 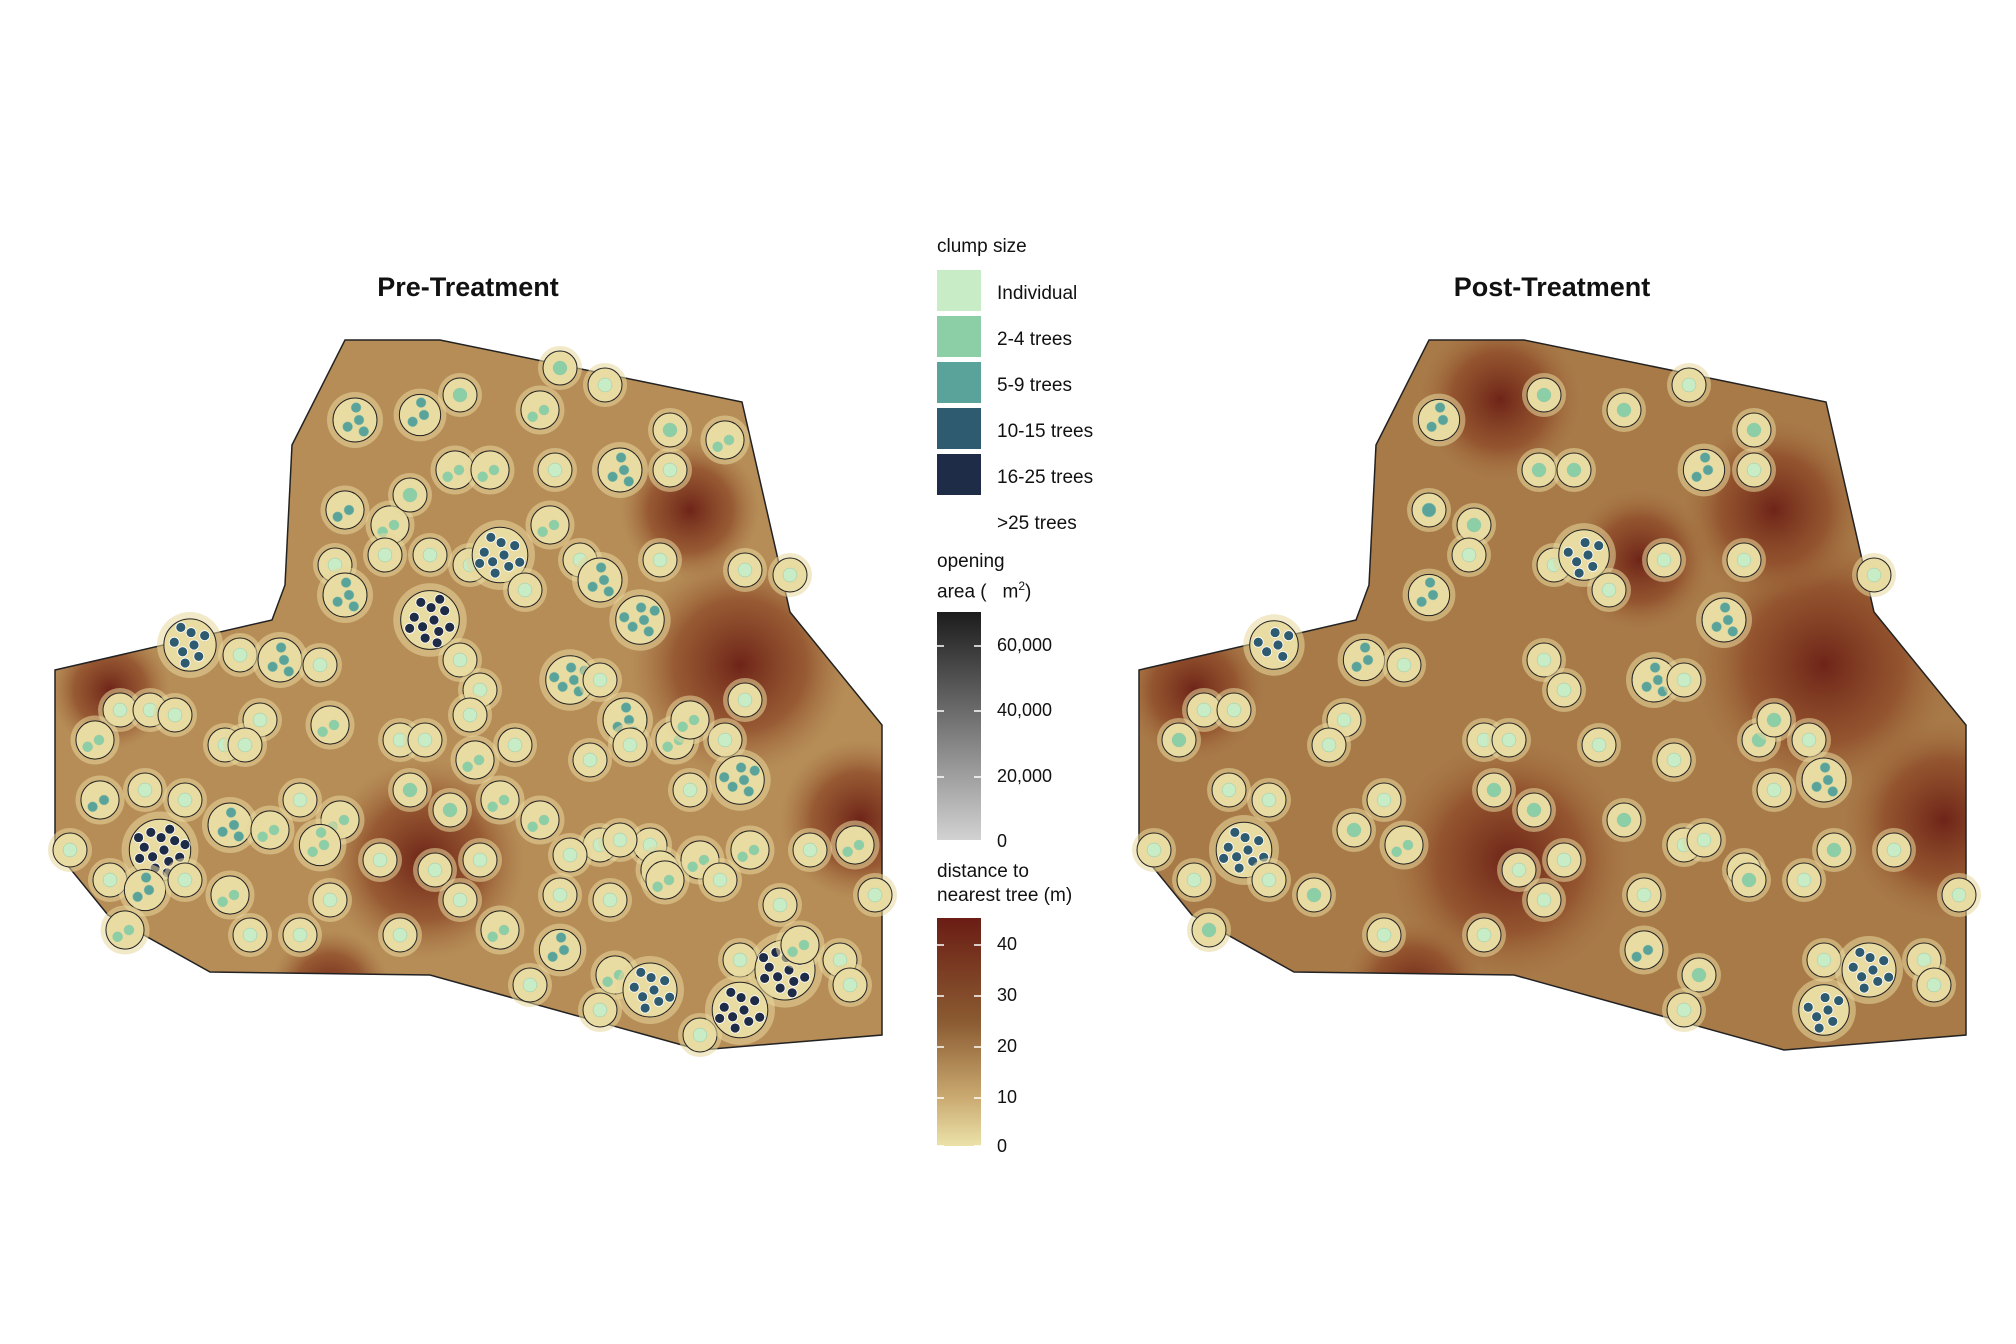 I want to click on opening-area-ticks, so click(x=959, y=744).